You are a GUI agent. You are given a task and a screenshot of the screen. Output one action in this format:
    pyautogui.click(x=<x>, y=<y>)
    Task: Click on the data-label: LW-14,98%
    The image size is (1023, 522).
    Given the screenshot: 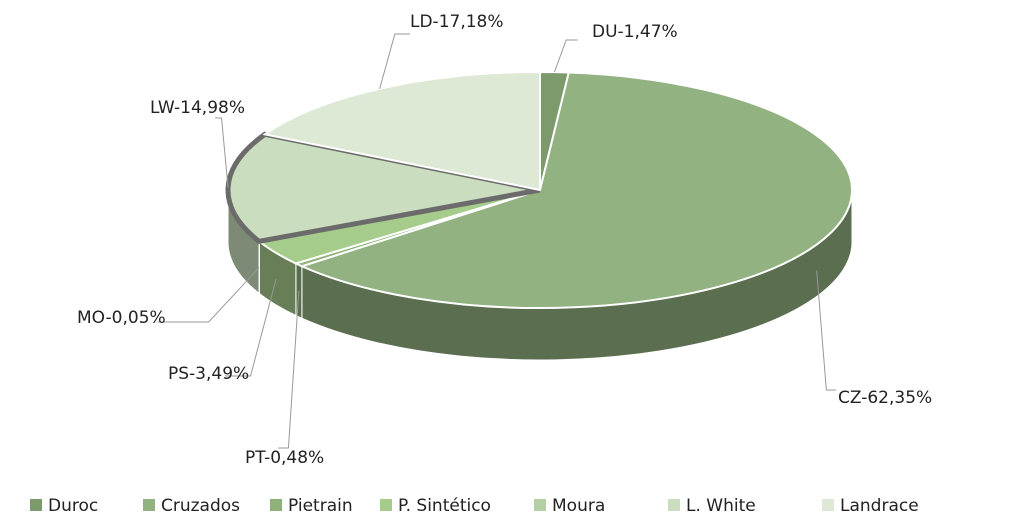 What is the action you would take?
    pyautogui.click(x=197, y=108)
    